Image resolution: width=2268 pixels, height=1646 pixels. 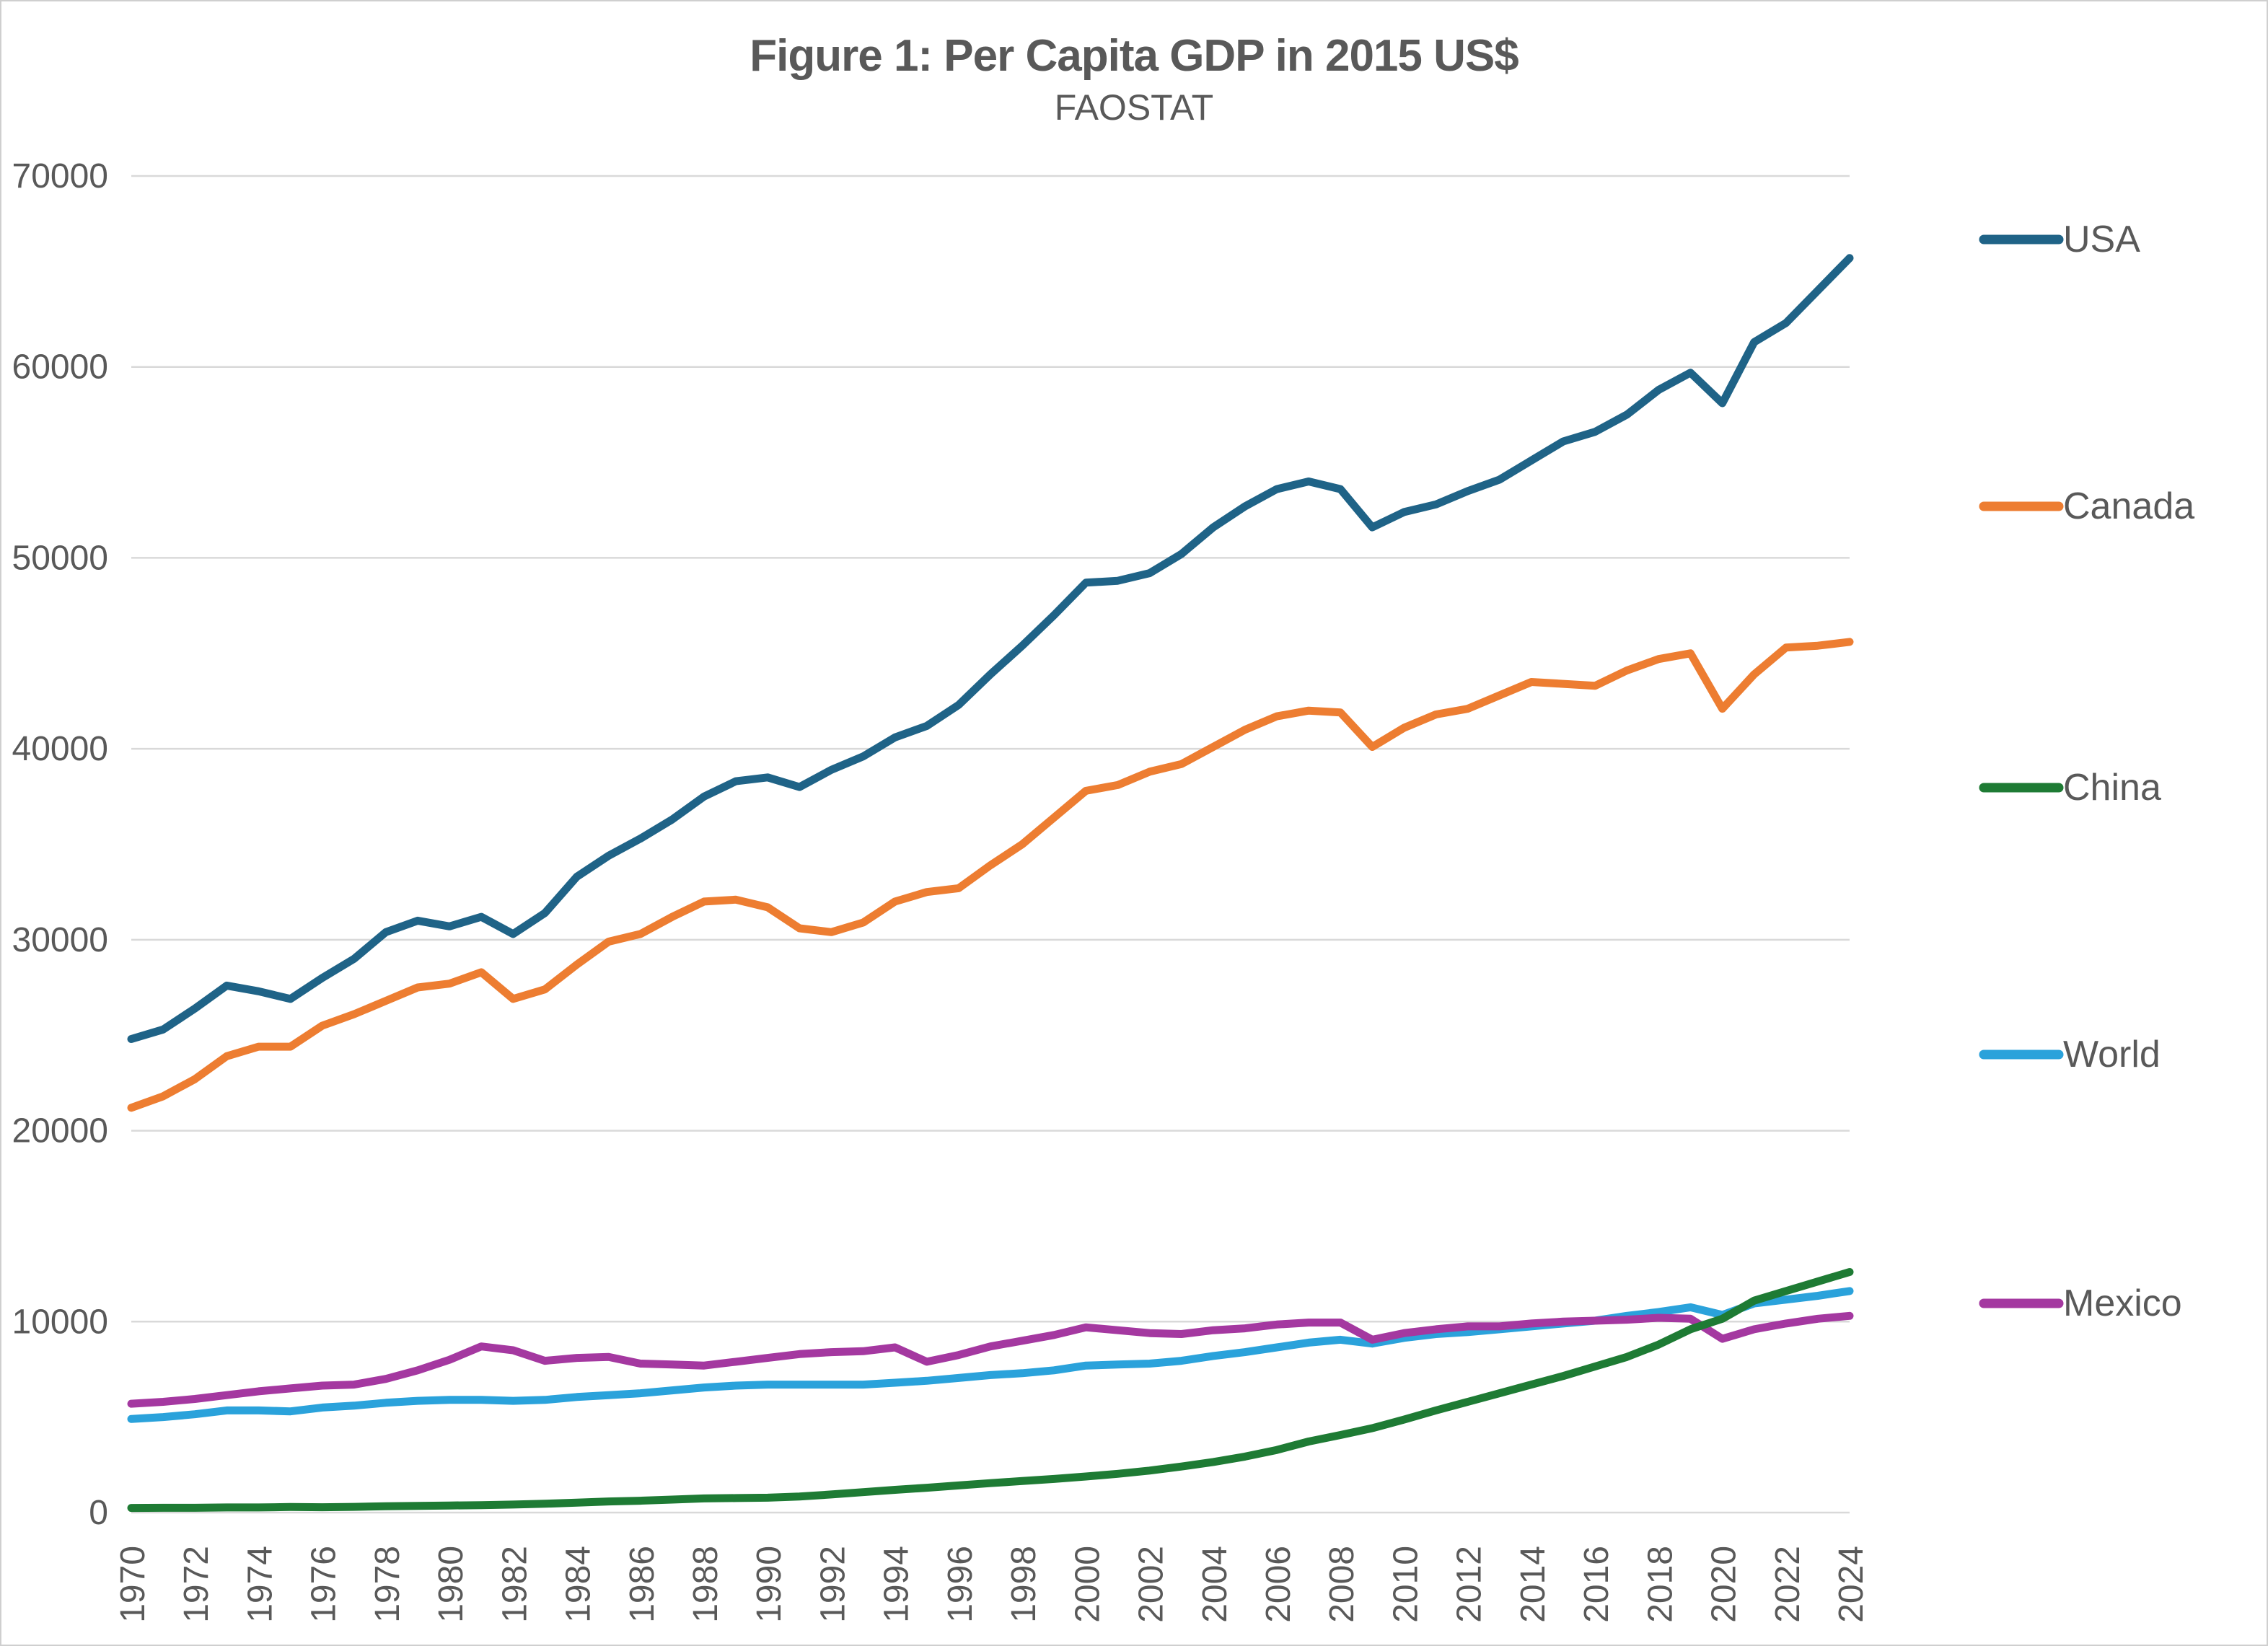 What do you see at coordinates (897, 1584) in the screenshot?
I see `x-axis-label: 1994` at bounding box center [897, 1584].